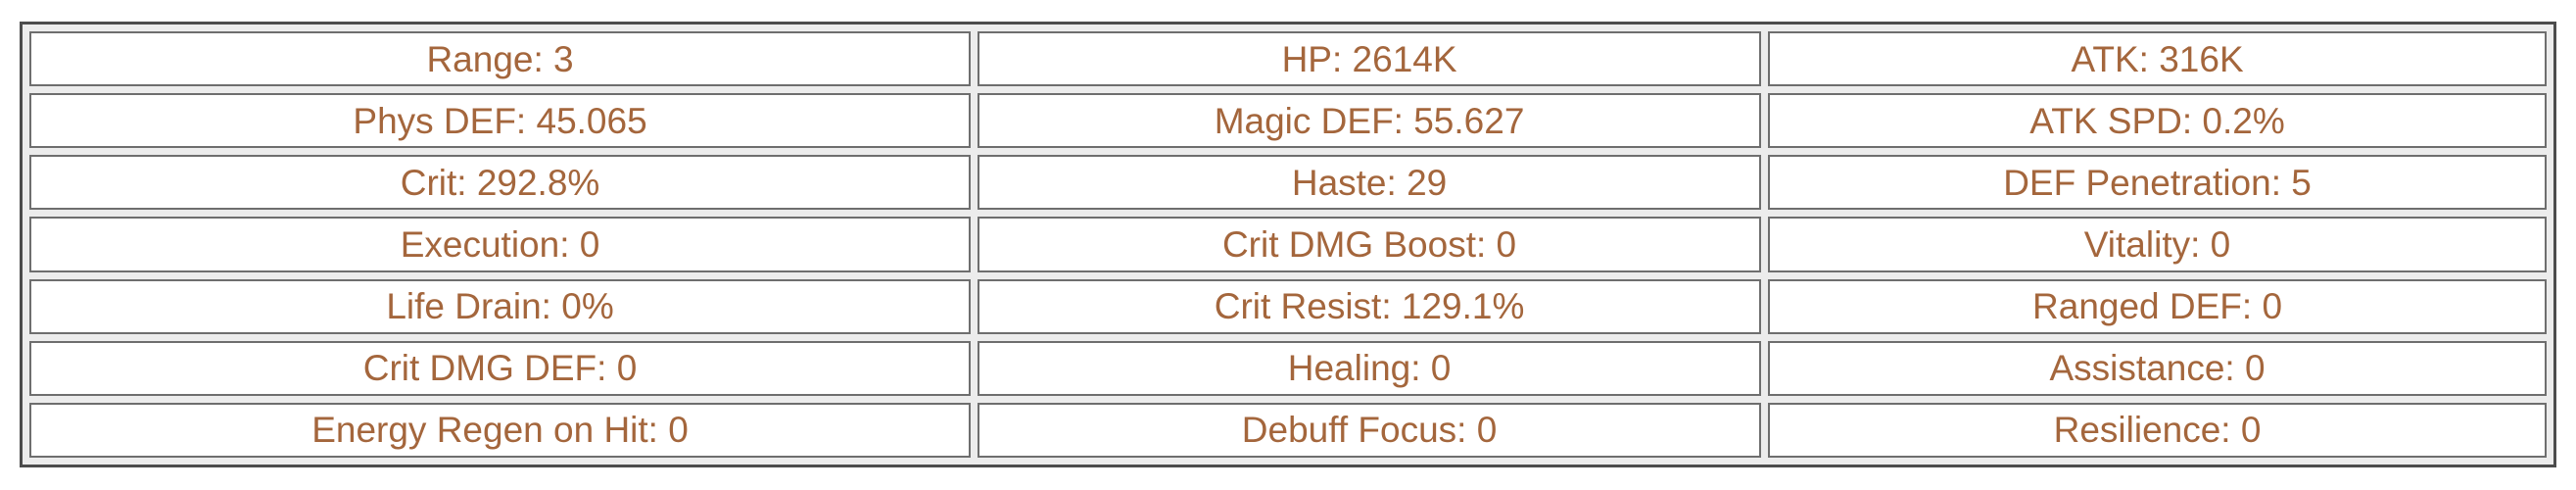  I want to click on stat-cell-def-penetration: DEF Penetration: 5, so click(2158, 183).